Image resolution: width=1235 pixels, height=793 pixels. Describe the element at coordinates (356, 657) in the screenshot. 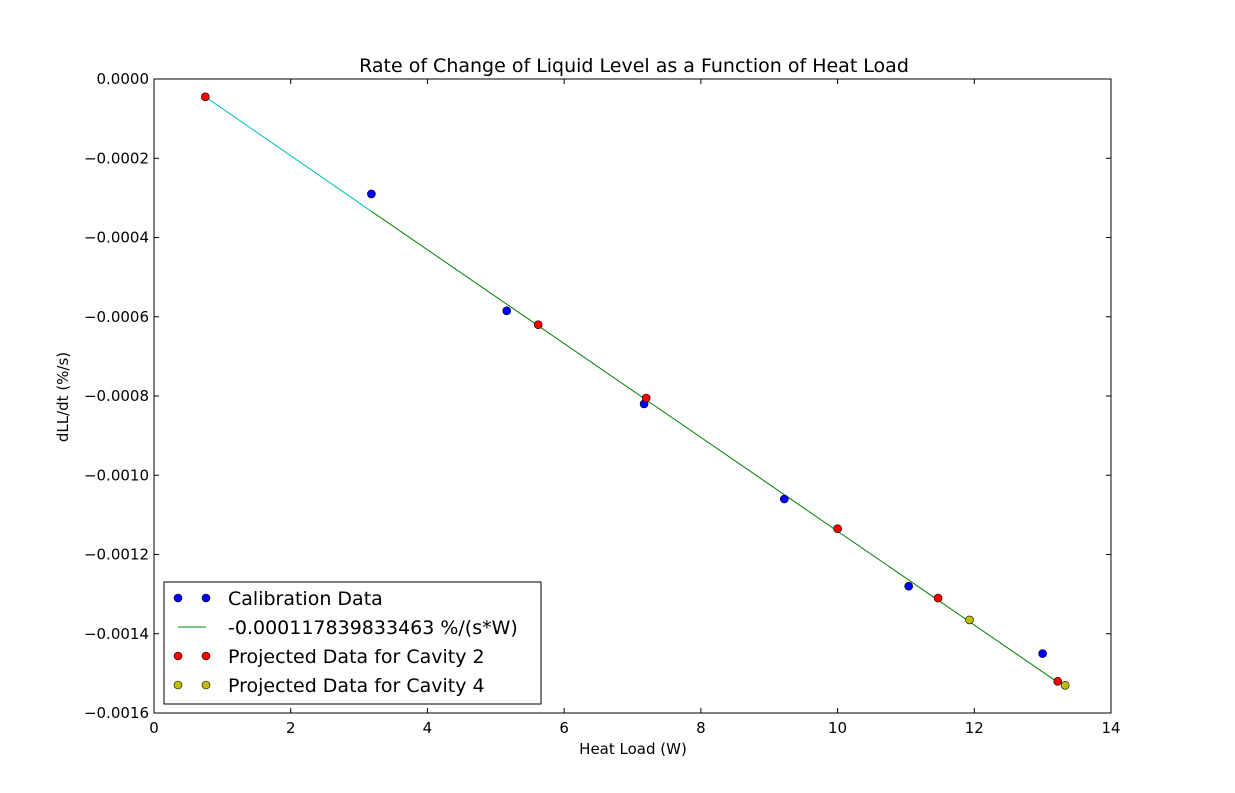

I see `legend-label-cavity-2: Projected Data for Cavity 2` at that location.